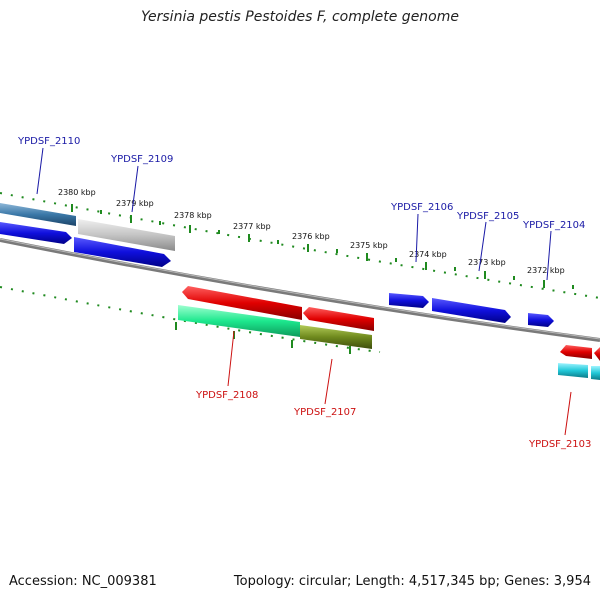  Describe the element at coordinates (226, 395) in the screenshot. I see `gene-label-ypdsf-2108: YPDSF_2108` at that location.